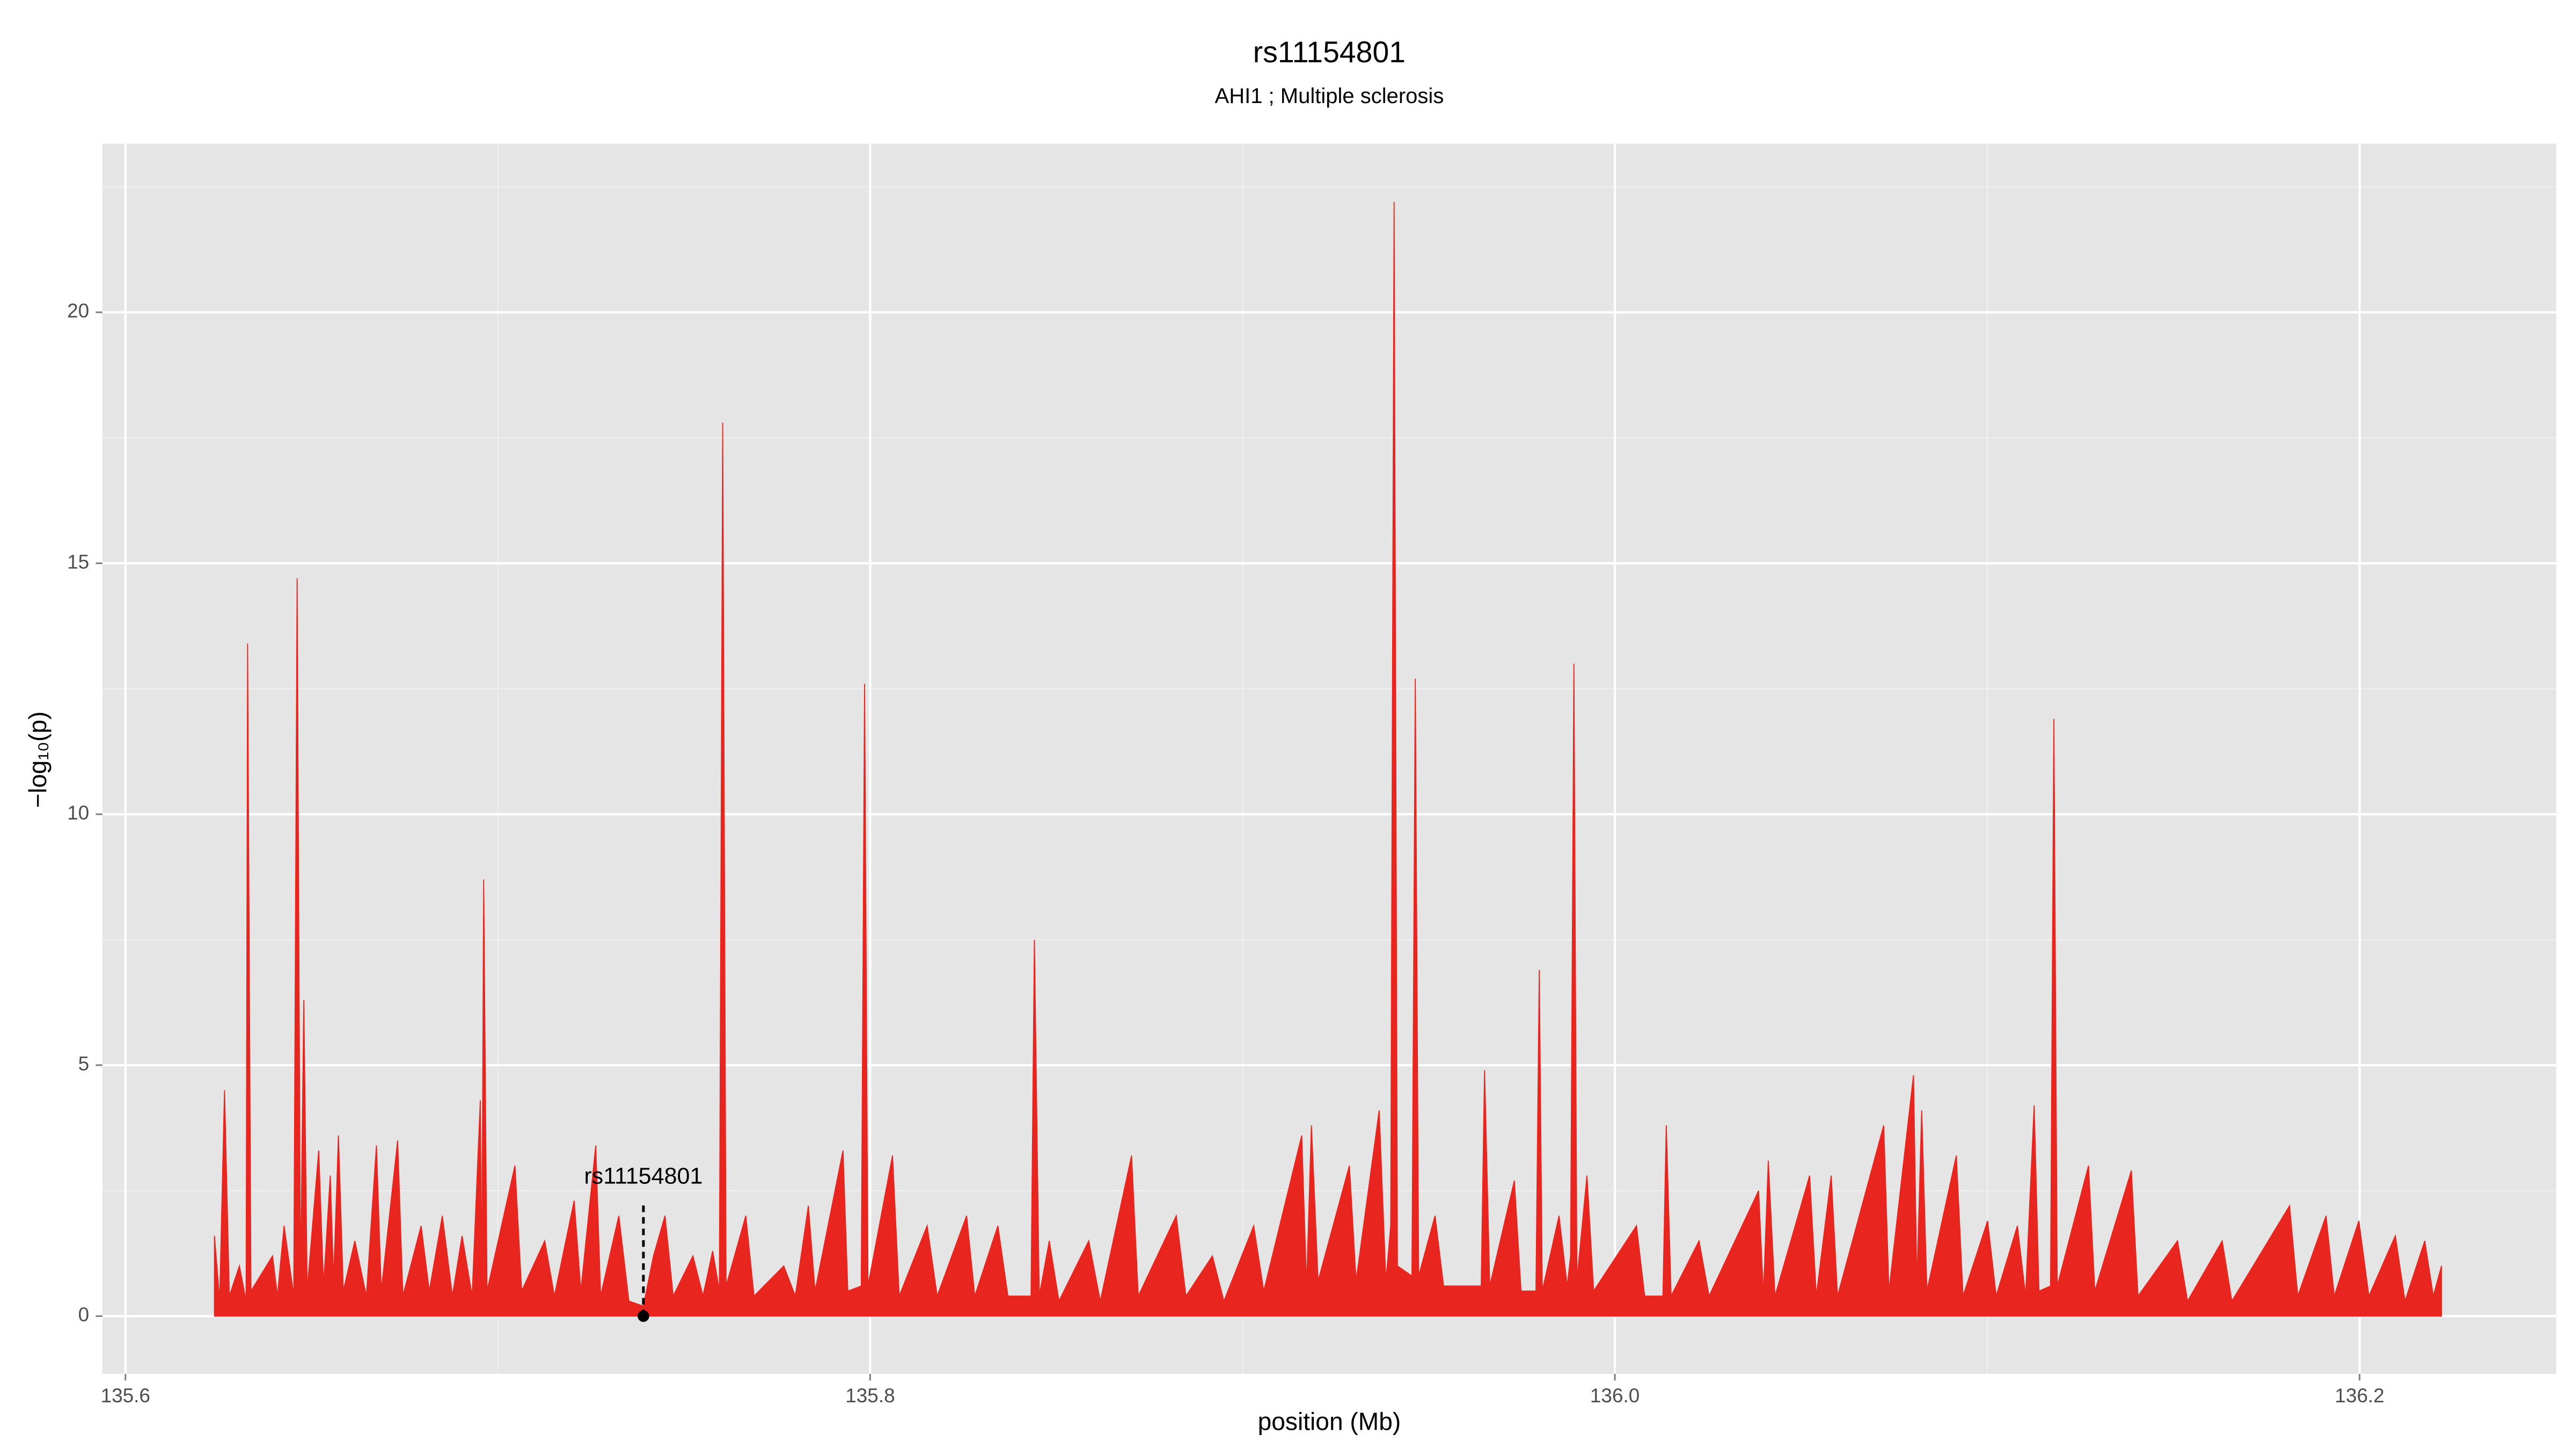  I want to click on x-tick-label: 135.6, so click(125, 1396).